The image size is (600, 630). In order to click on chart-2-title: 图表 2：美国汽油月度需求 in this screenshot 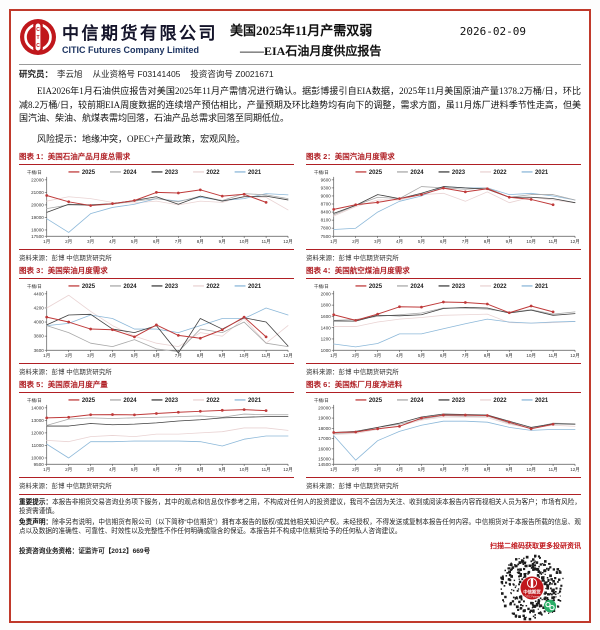, I will do `click(443, 158)`.